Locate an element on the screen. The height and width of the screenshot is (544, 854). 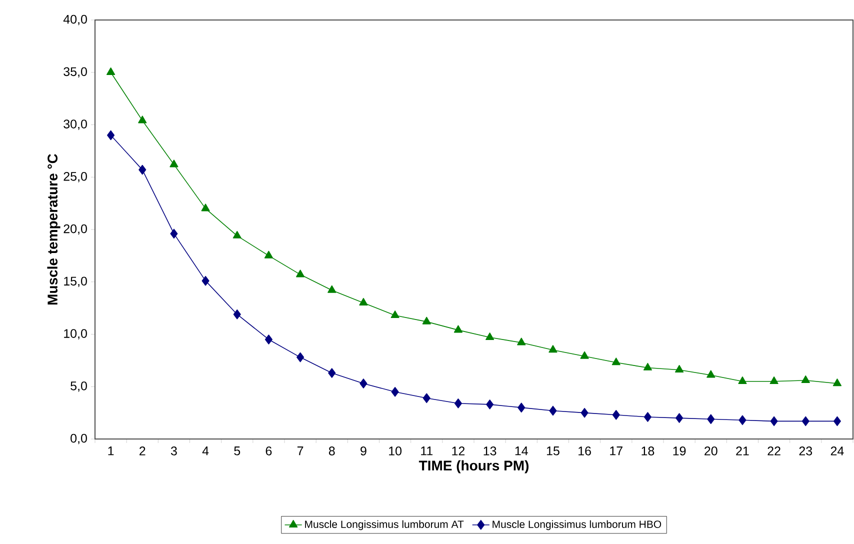
x-tick-label: 2 is located at coordinates (143, 451).